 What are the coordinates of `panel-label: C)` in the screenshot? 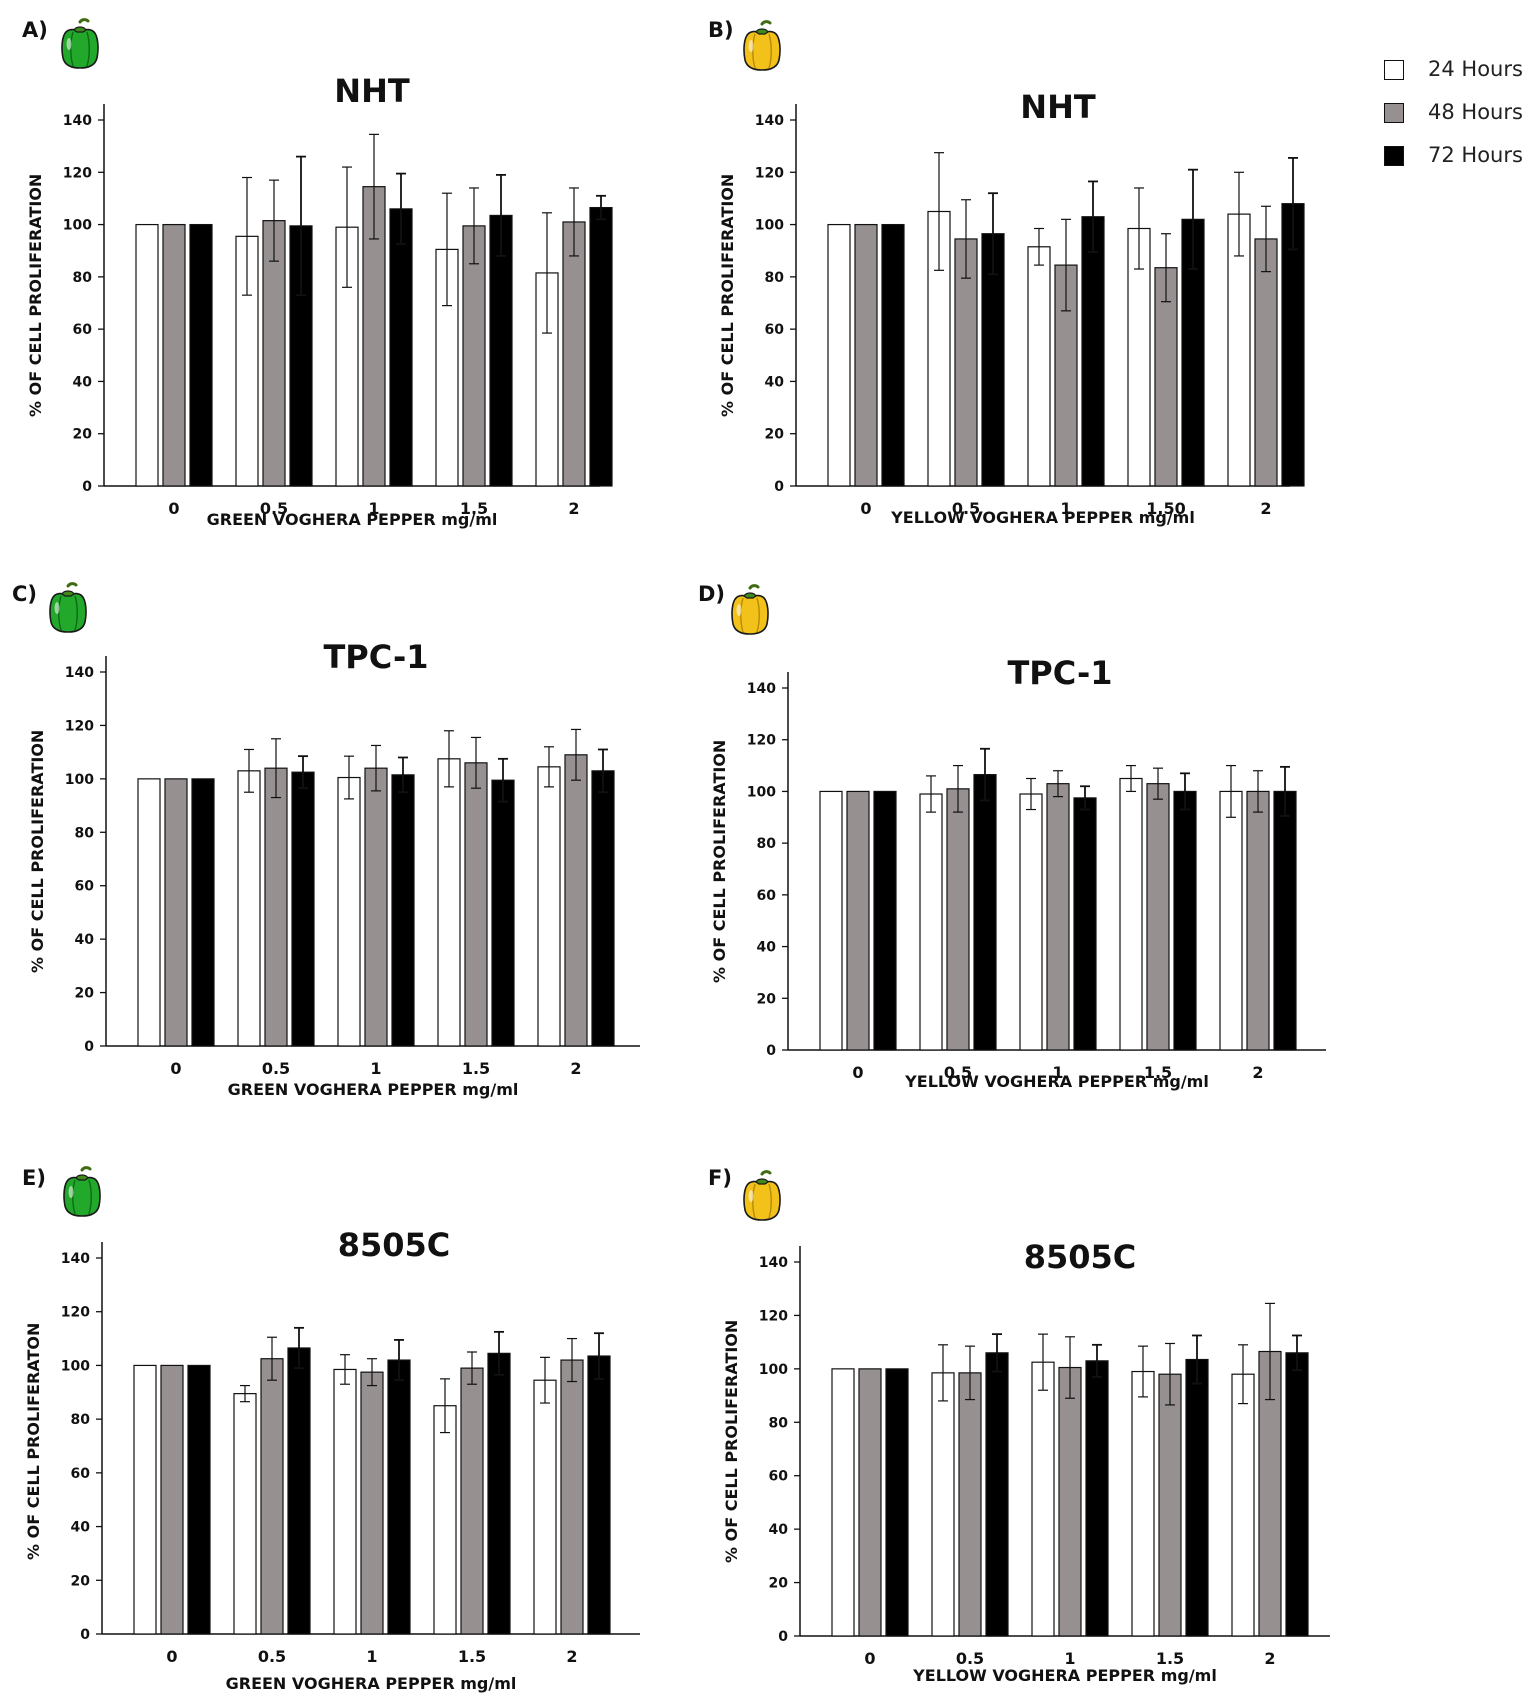 It's located at (25, 594).